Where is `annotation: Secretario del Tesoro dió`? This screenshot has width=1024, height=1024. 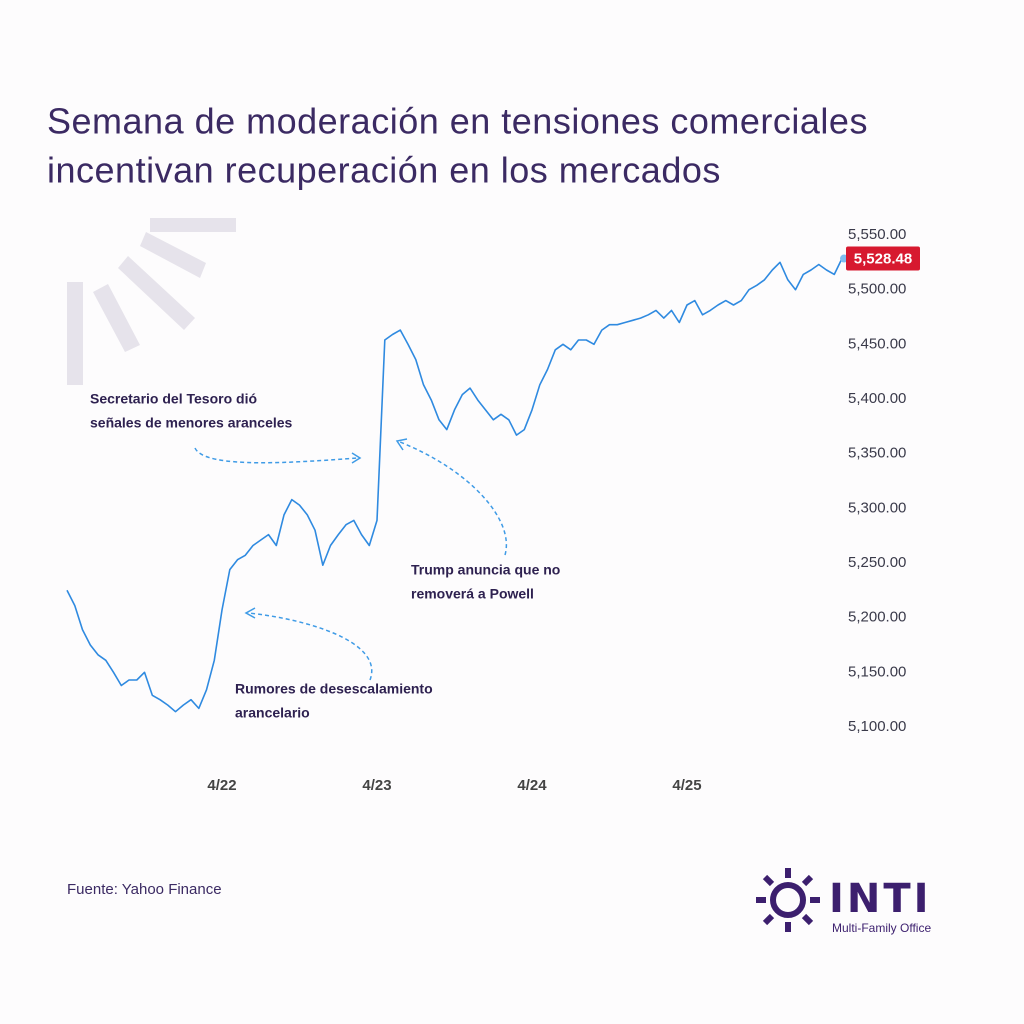
annotation: Secretario del Tesoro dió is located at coordinates (173, 399).